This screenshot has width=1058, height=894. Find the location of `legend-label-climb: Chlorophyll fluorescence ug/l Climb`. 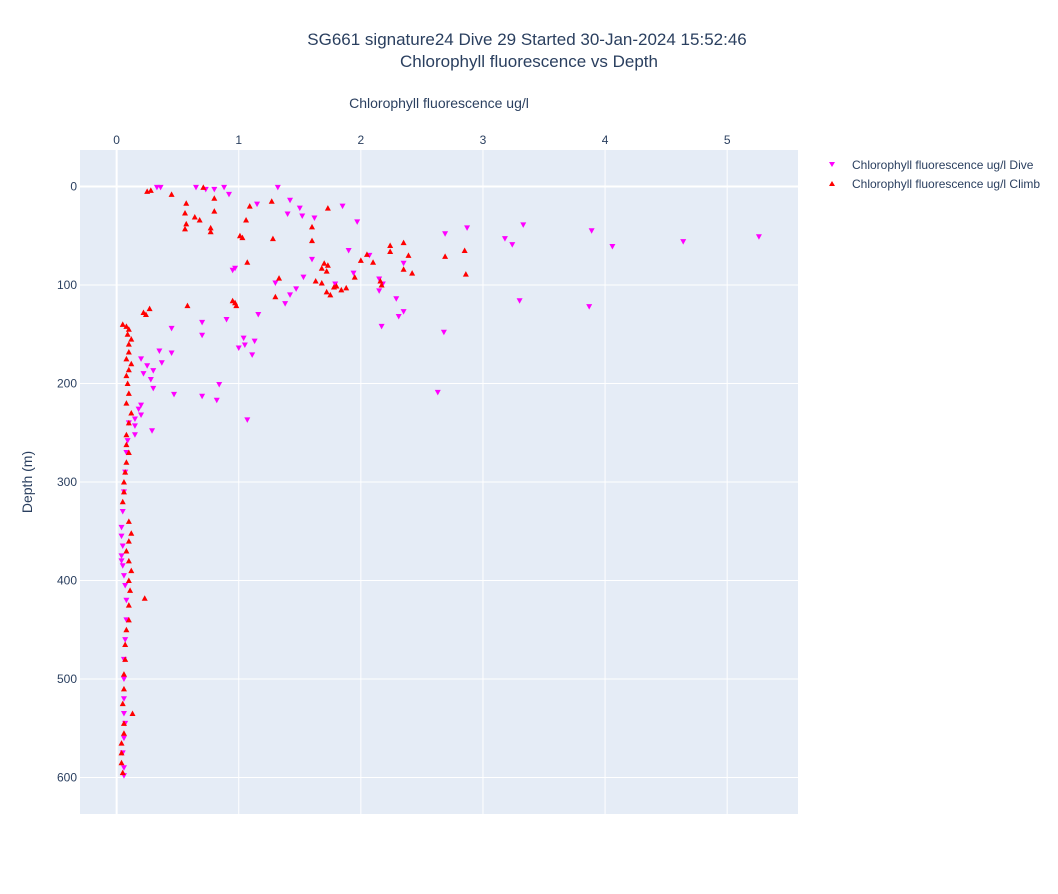

legend-label-climb: Chlorophyll fluorescence ug/l Climb is located at coordinates (946, 184).